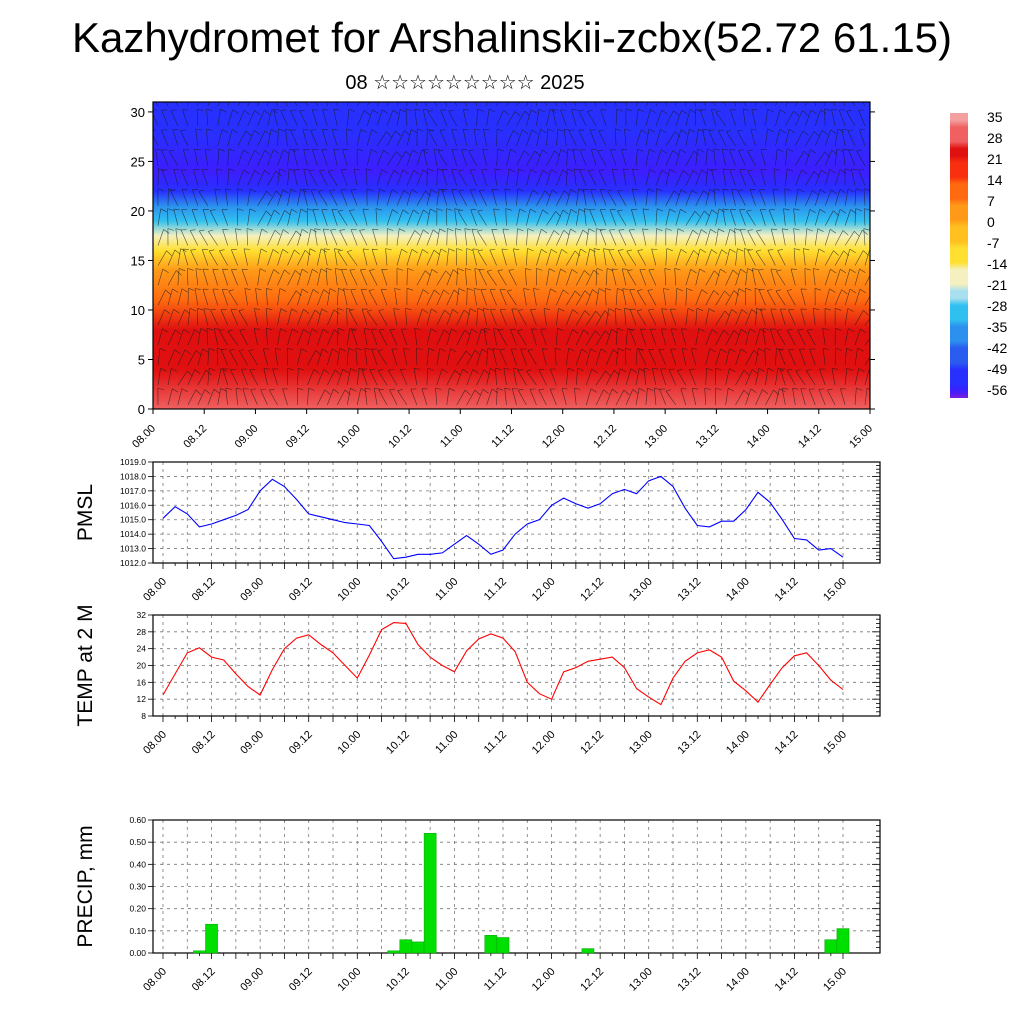 This screenshot has height=1024, width=1024. Describe the element at coordinates (143, 716) in the screenshot. I see `temp-y-tick-label: 8` at that location.